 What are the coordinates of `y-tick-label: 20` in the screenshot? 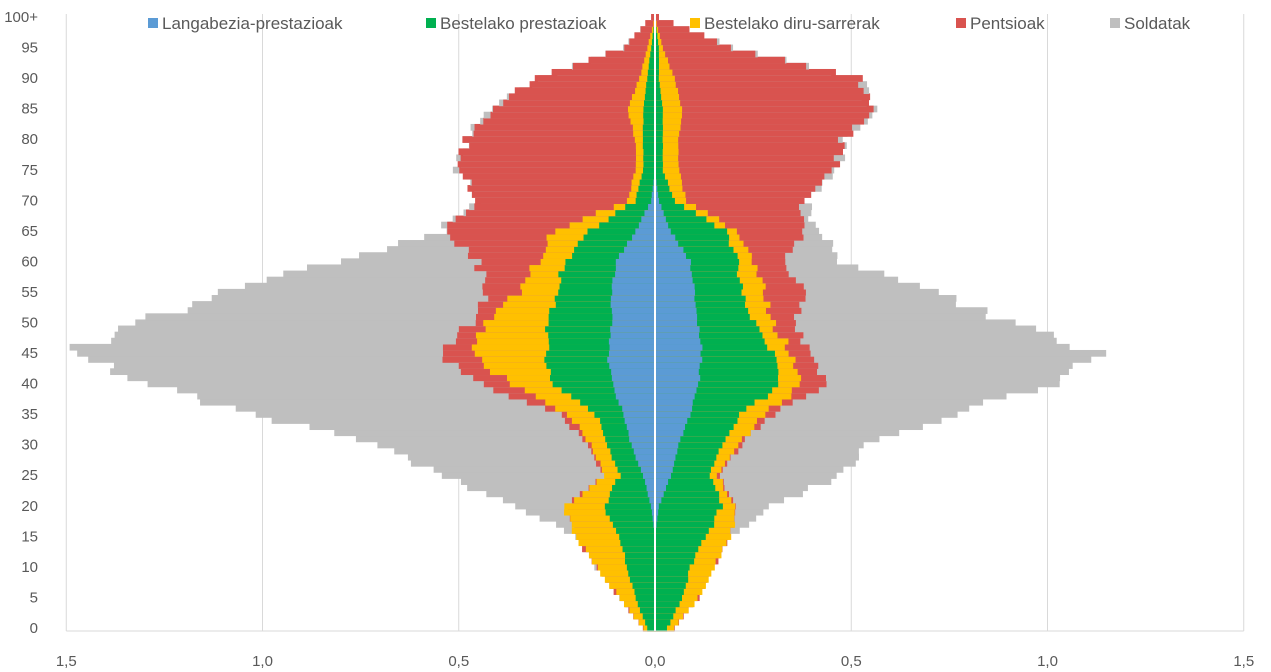 It's located at (29, 506).